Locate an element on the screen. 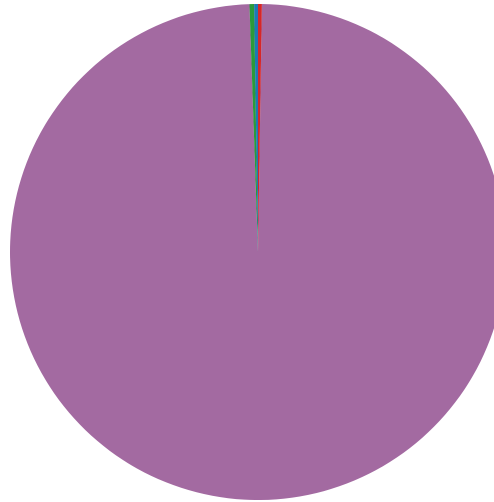 Image resolution: width=494 pixels, height=502 pixels. pie-slice-red is located at coordinates (260, 128).